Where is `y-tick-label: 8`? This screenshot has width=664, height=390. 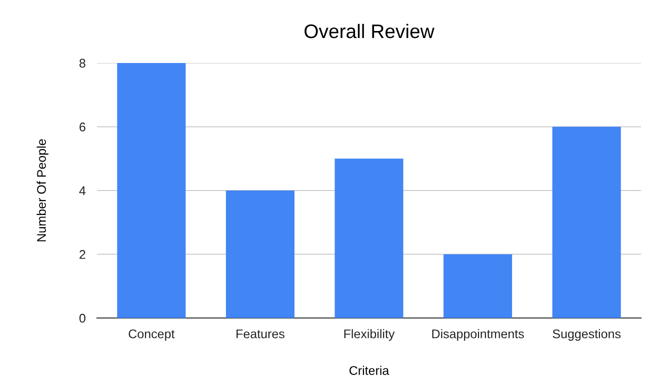 y-tick-label: 8 is located at coordinates (82, 63).